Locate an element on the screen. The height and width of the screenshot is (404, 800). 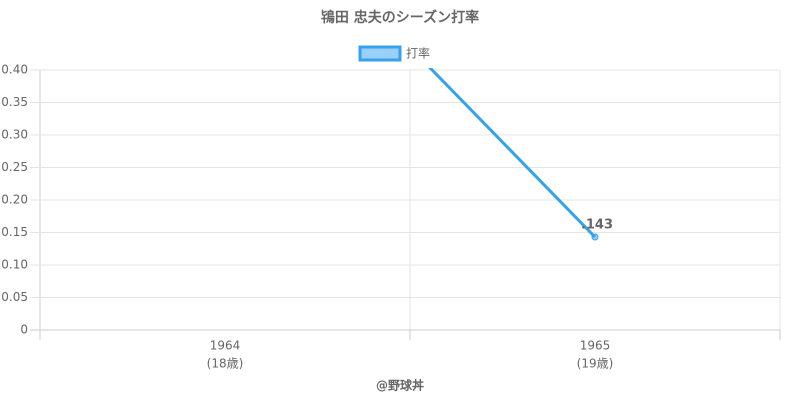
y-tick-label: 0.35 is located at coordinates (14, 102).